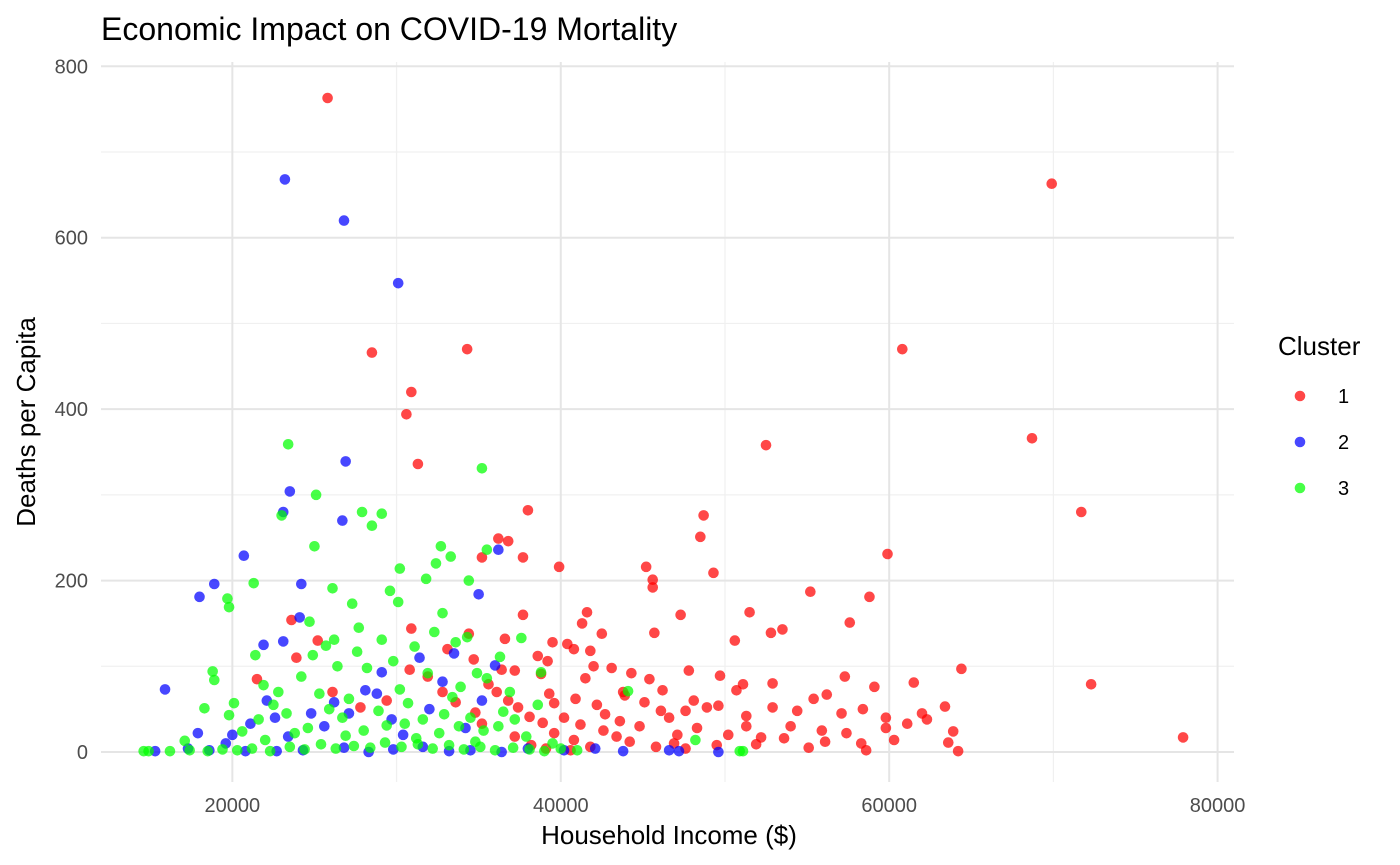 The image size is (1400, 865). I want to click on legend-label-2: 2, so click(1343, 443).